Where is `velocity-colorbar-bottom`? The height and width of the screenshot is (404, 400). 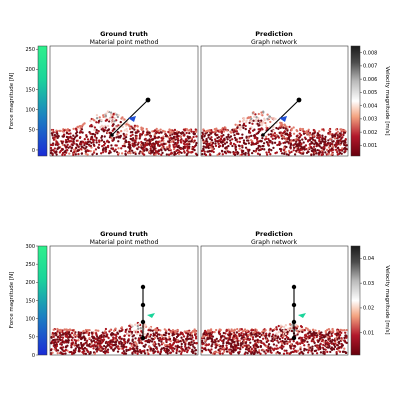 velocity-colorbar-bottom is located at coordinates (355, 300).